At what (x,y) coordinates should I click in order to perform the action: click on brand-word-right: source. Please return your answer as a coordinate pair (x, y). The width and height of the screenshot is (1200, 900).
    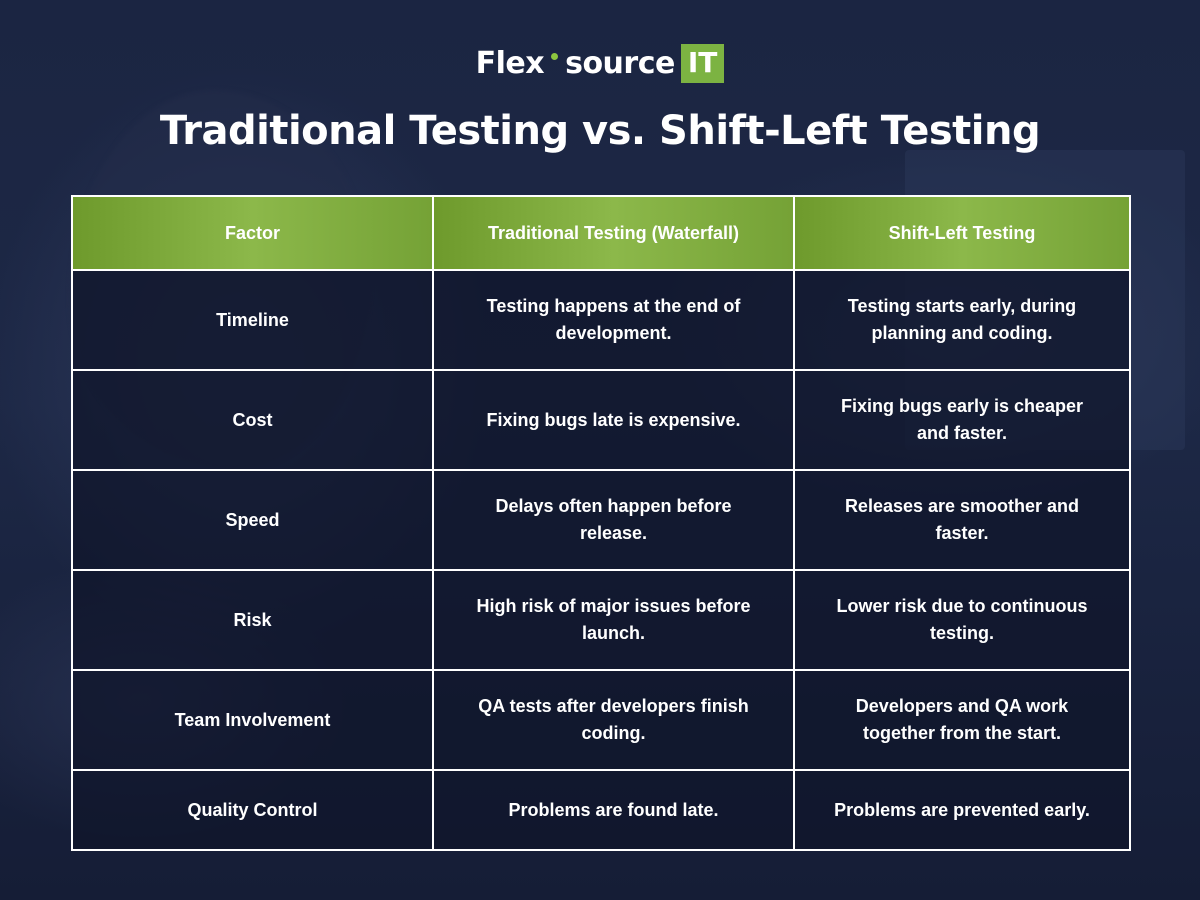
    Looking at the image, I should click on (620, 63).